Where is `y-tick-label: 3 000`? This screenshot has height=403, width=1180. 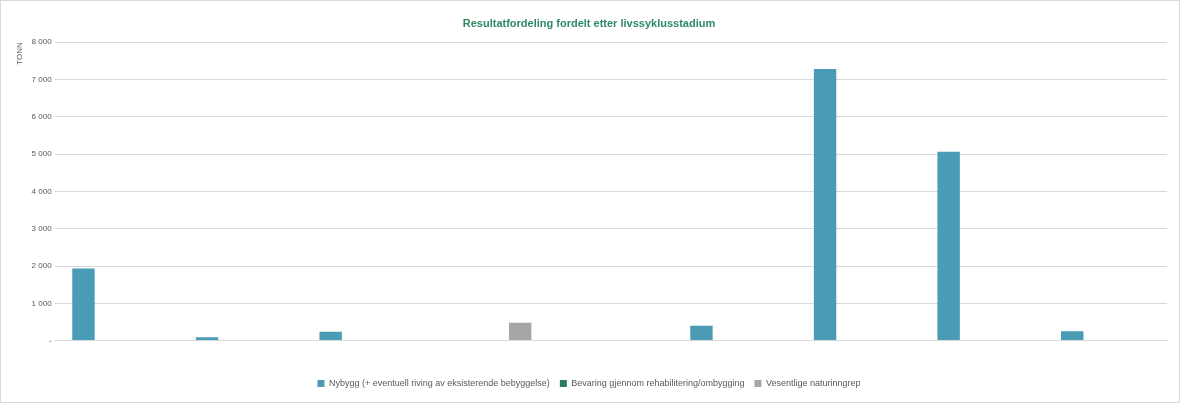 y-tick-label: 3 000 is located at coordinates (42, 228).